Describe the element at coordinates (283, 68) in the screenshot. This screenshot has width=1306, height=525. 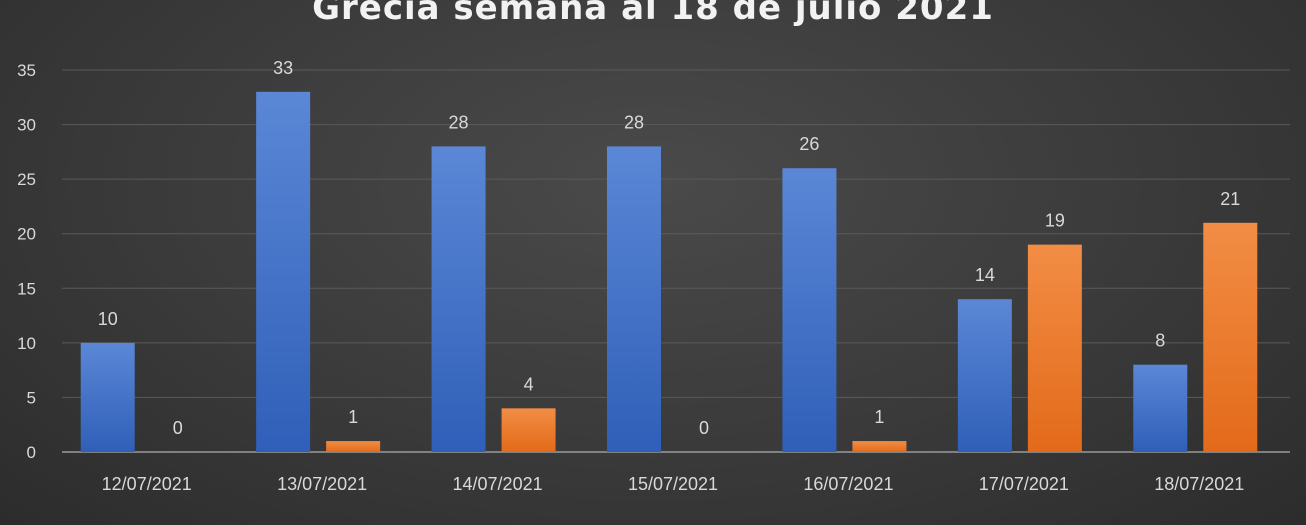
I see `data-label: 33` at that location.